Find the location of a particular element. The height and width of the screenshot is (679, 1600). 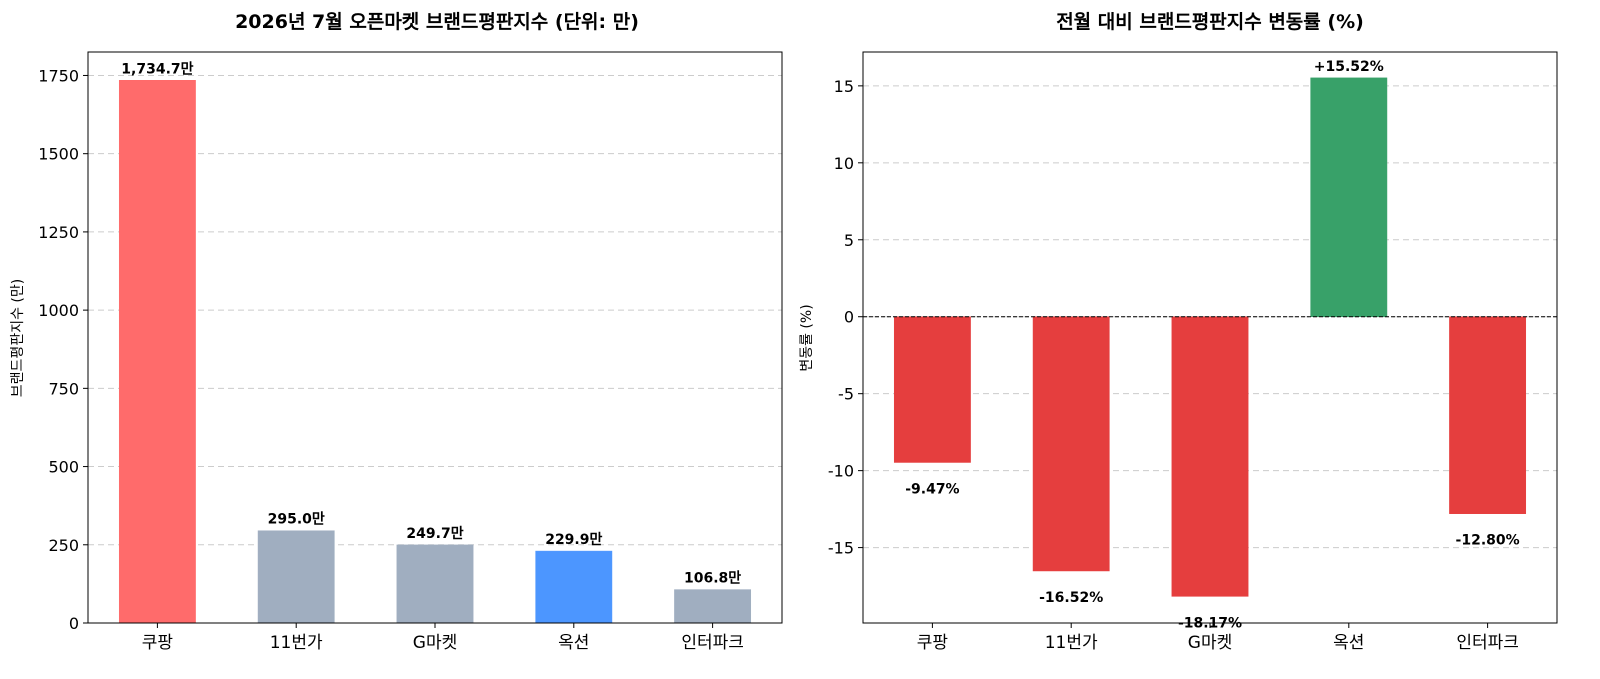

y-axis: 0 250 500 750 1000 1250 1500 1750 is located at coordinates (63, 349).